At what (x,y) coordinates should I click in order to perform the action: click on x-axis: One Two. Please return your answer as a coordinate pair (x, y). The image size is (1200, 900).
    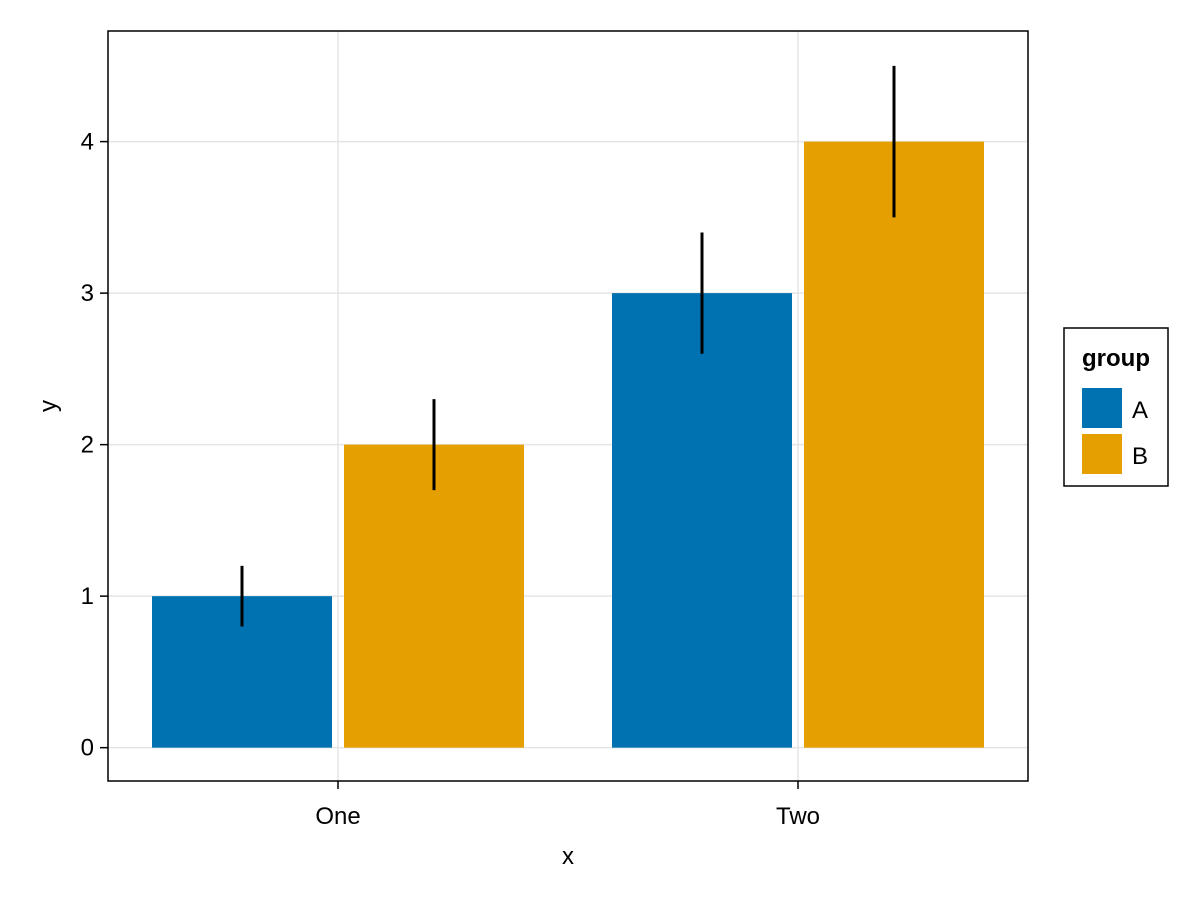
    Looking at the image, I should click on (567, 805).